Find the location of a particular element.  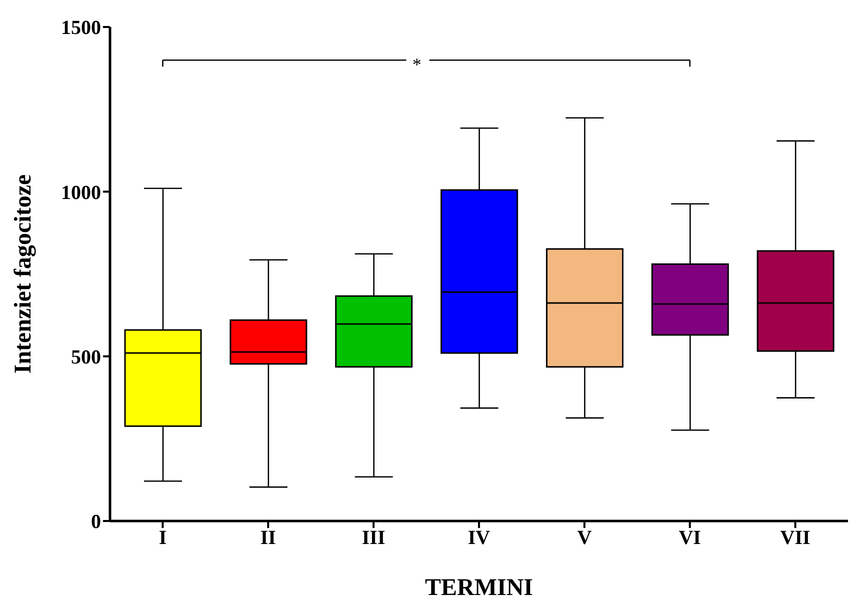

y-tick-label: 1000 is located at coordinates (81, 193).